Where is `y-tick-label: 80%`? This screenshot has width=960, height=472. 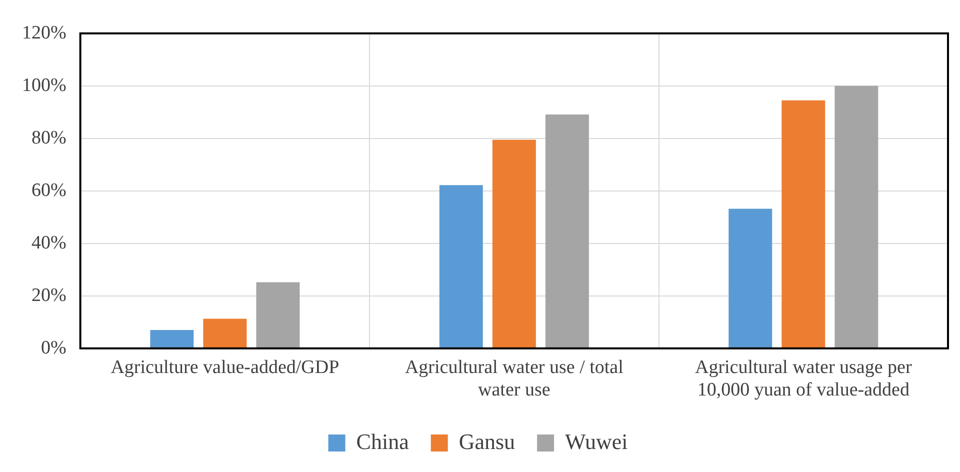
y-tick-label: 80% is located at coordinates (49, 137).